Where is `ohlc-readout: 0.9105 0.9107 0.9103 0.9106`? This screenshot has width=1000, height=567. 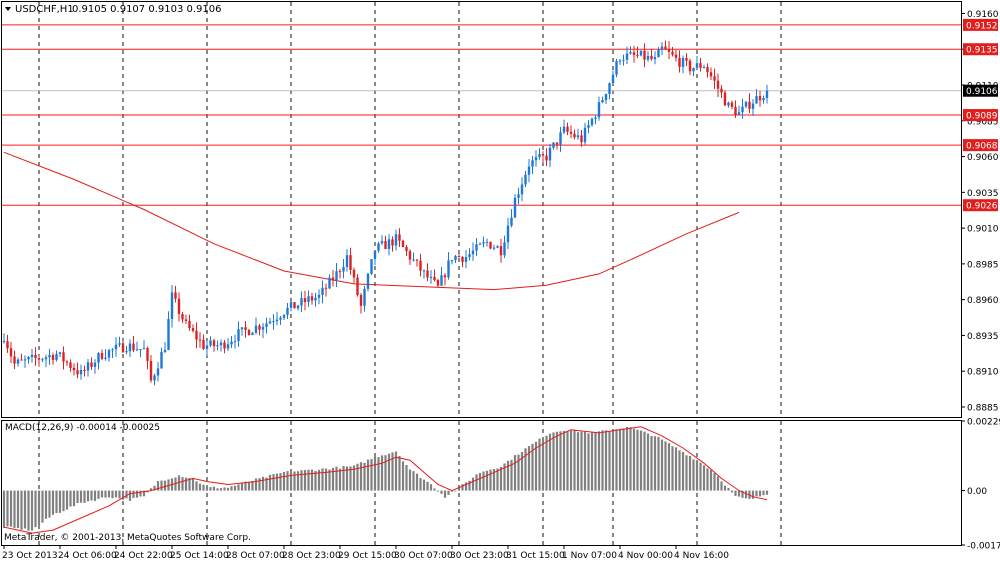
ohlc-readout: 0.9105 0.9107 0.9103 0.9106 is located at coordinates (147, 9).